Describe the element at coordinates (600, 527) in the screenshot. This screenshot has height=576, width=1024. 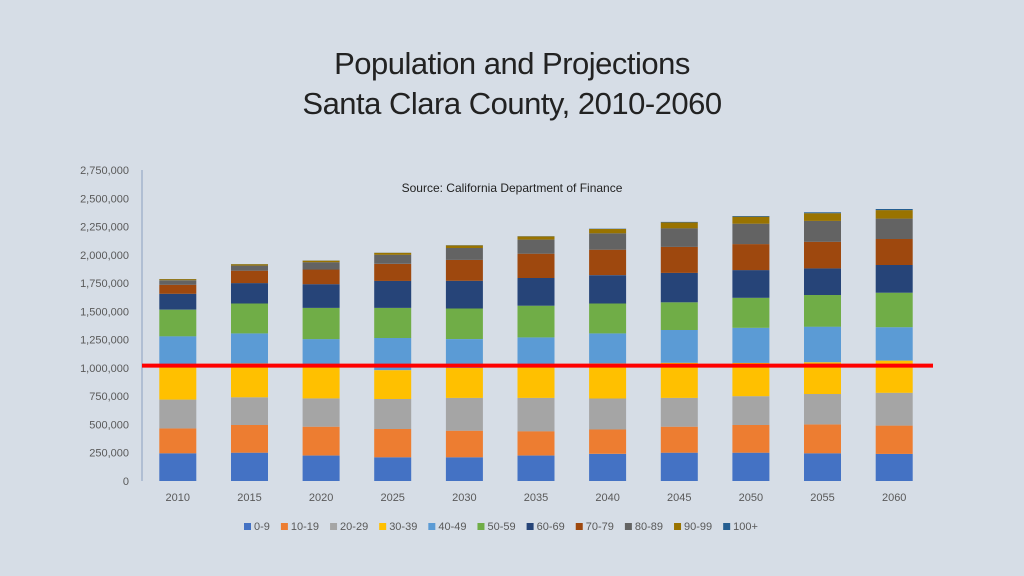
I see `legend-label: 70-79` at that location.